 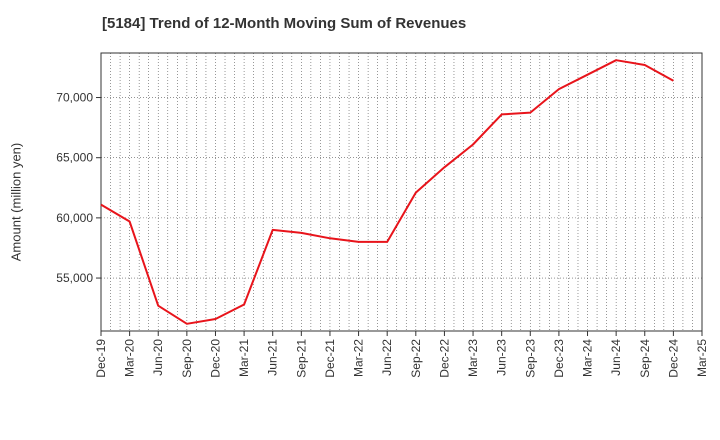 What do you see at coordinates (273, 357) in the screenshot?
I see `x-tick-label: Jun-21` at bounding box center [273, 357].